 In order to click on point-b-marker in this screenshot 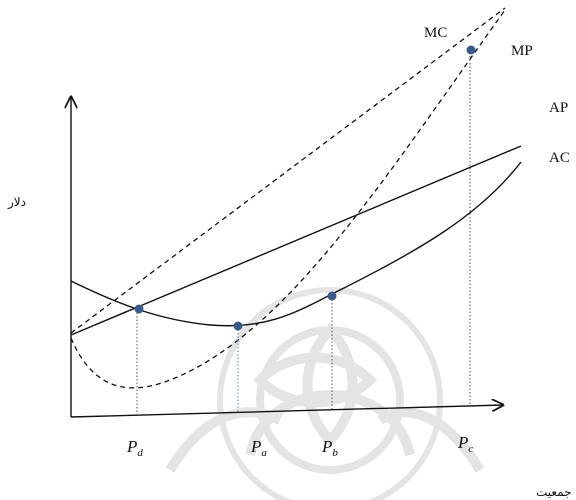, I will do `click(332, 296)`.